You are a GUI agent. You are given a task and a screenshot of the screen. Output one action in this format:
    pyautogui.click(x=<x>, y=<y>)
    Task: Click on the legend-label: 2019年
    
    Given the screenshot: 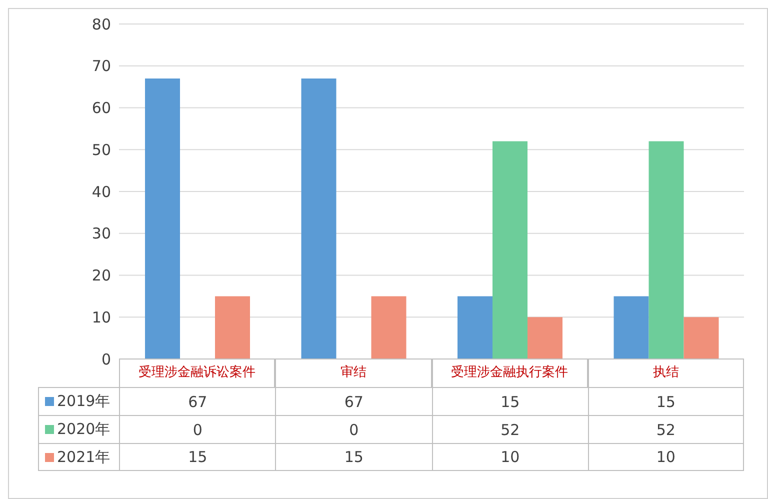 What is the action you would take?
    pyautogui.click(x=83, y=401)
    